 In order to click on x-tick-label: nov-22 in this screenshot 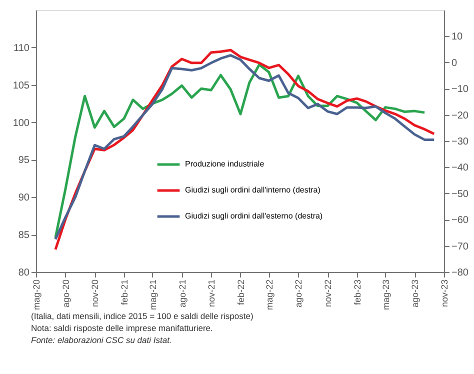, I will do `click(328, 294)`.